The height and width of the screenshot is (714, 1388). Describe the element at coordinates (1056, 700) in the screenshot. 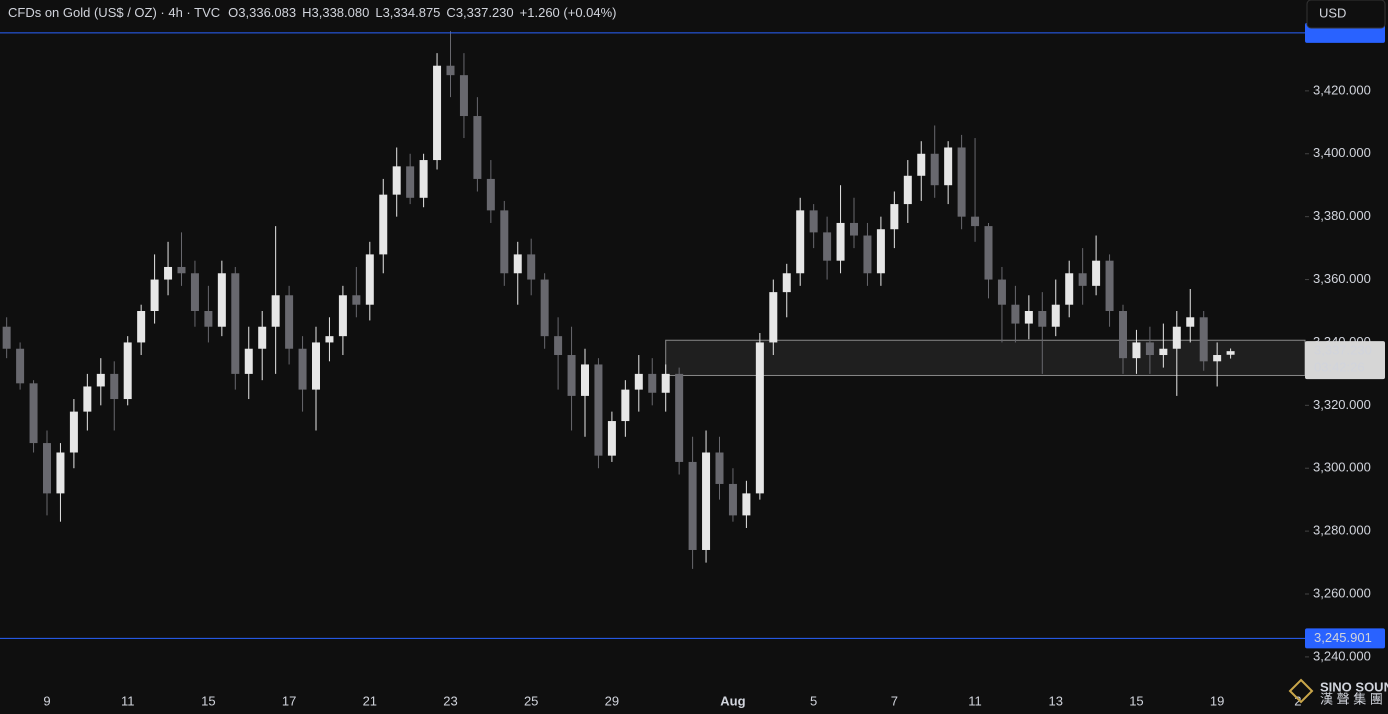

I see `x-tick-label: 13` at that location.